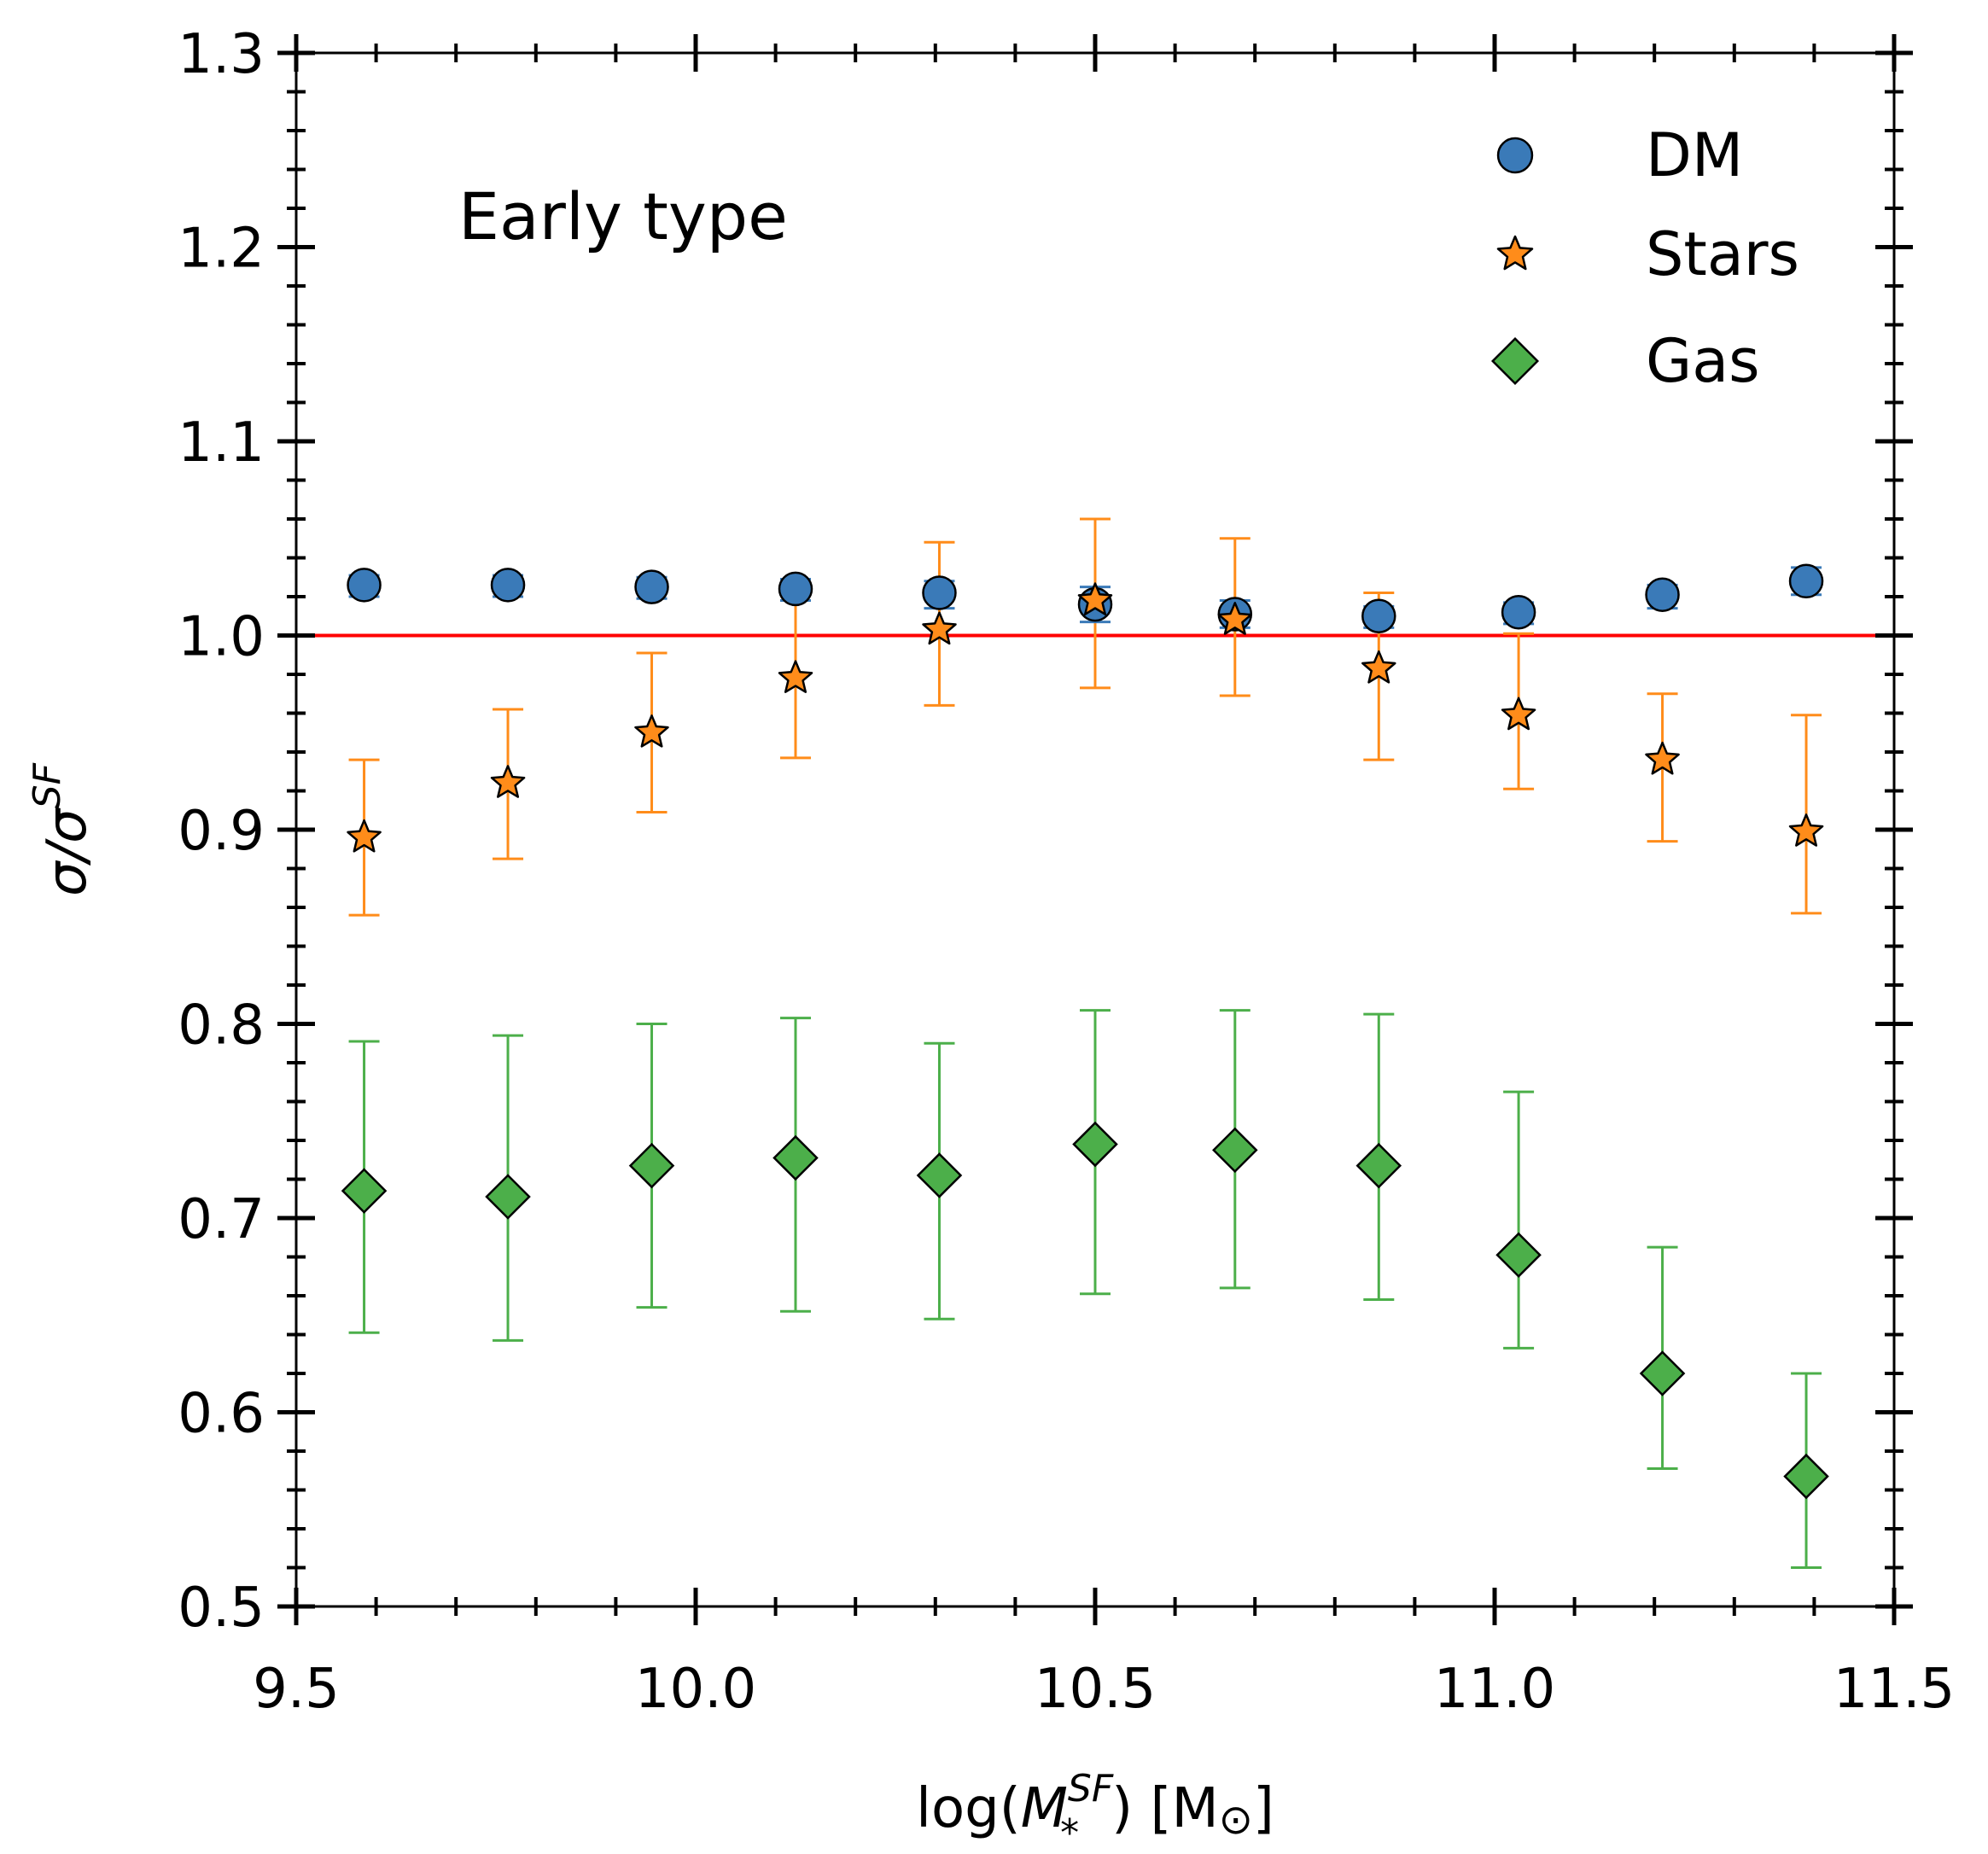 Image resolution: width=1988 pixels, height=1854 pixels. Describe the element at coordinates (1069, 1832) in the screenshot. I see `x-axis-label-sub: *` at that location.